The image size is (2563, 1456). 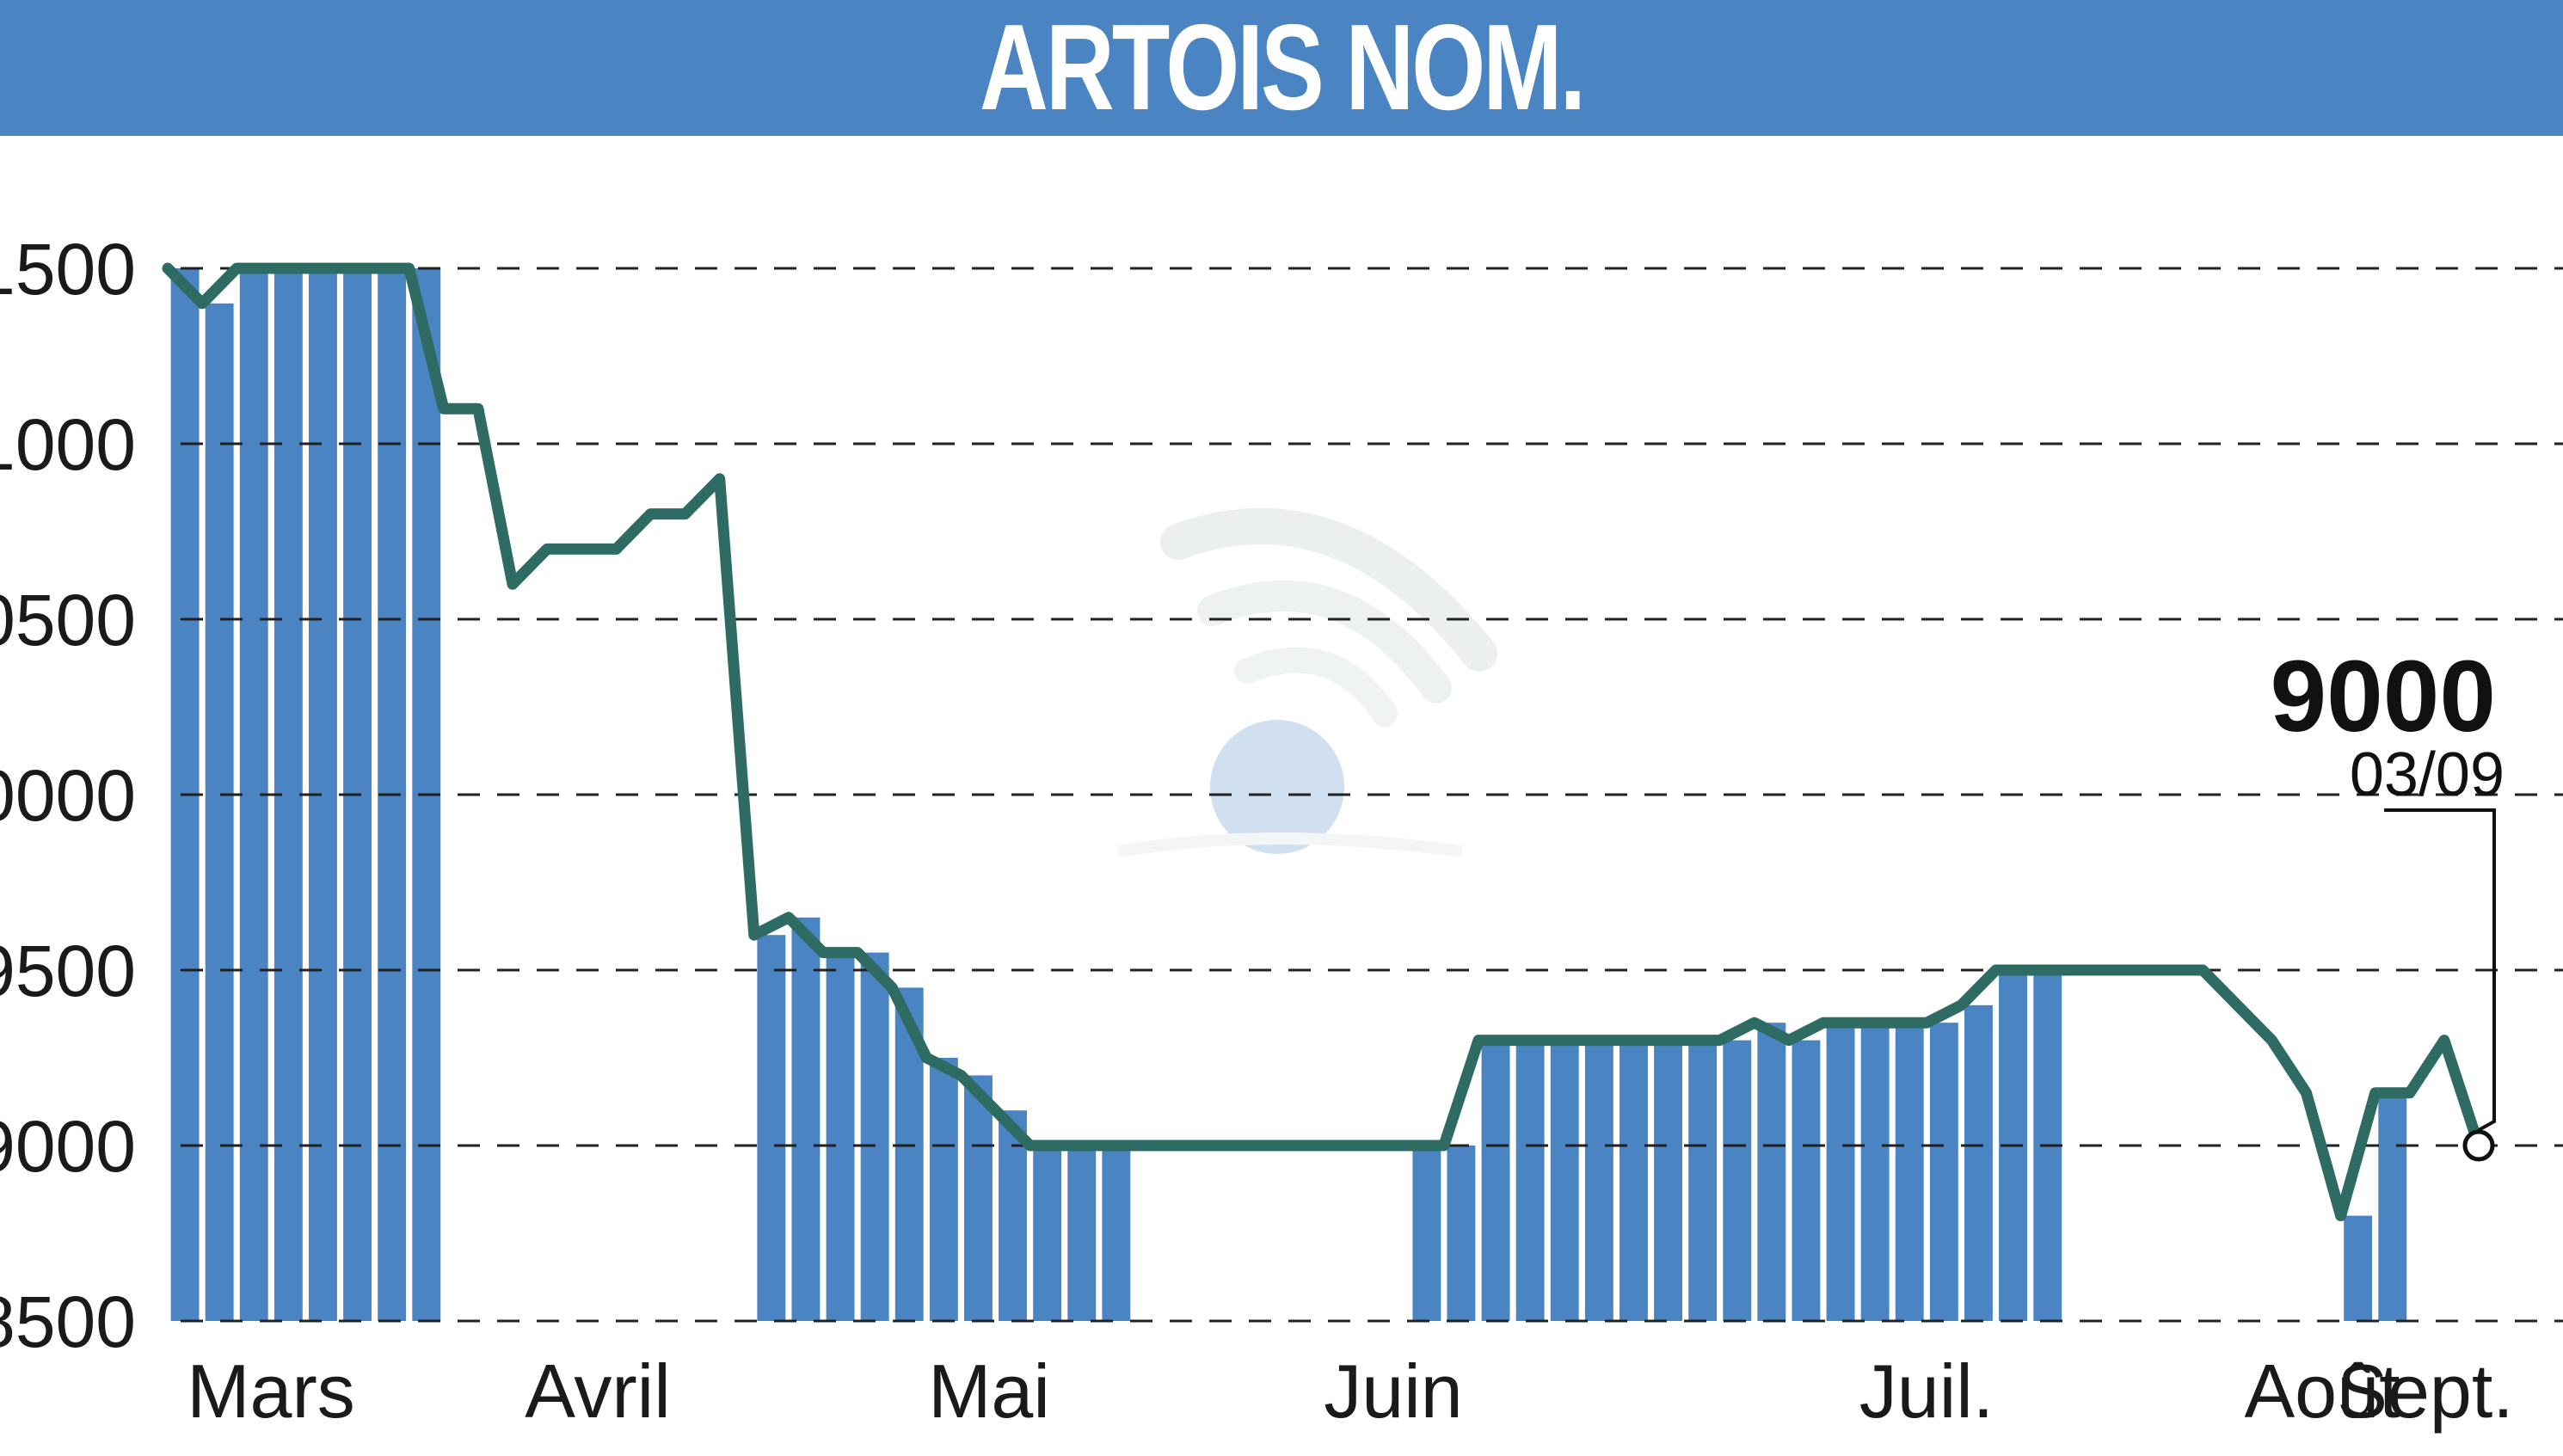 I want to click on last-value-label: 9000, so click(x=2383, y=696).